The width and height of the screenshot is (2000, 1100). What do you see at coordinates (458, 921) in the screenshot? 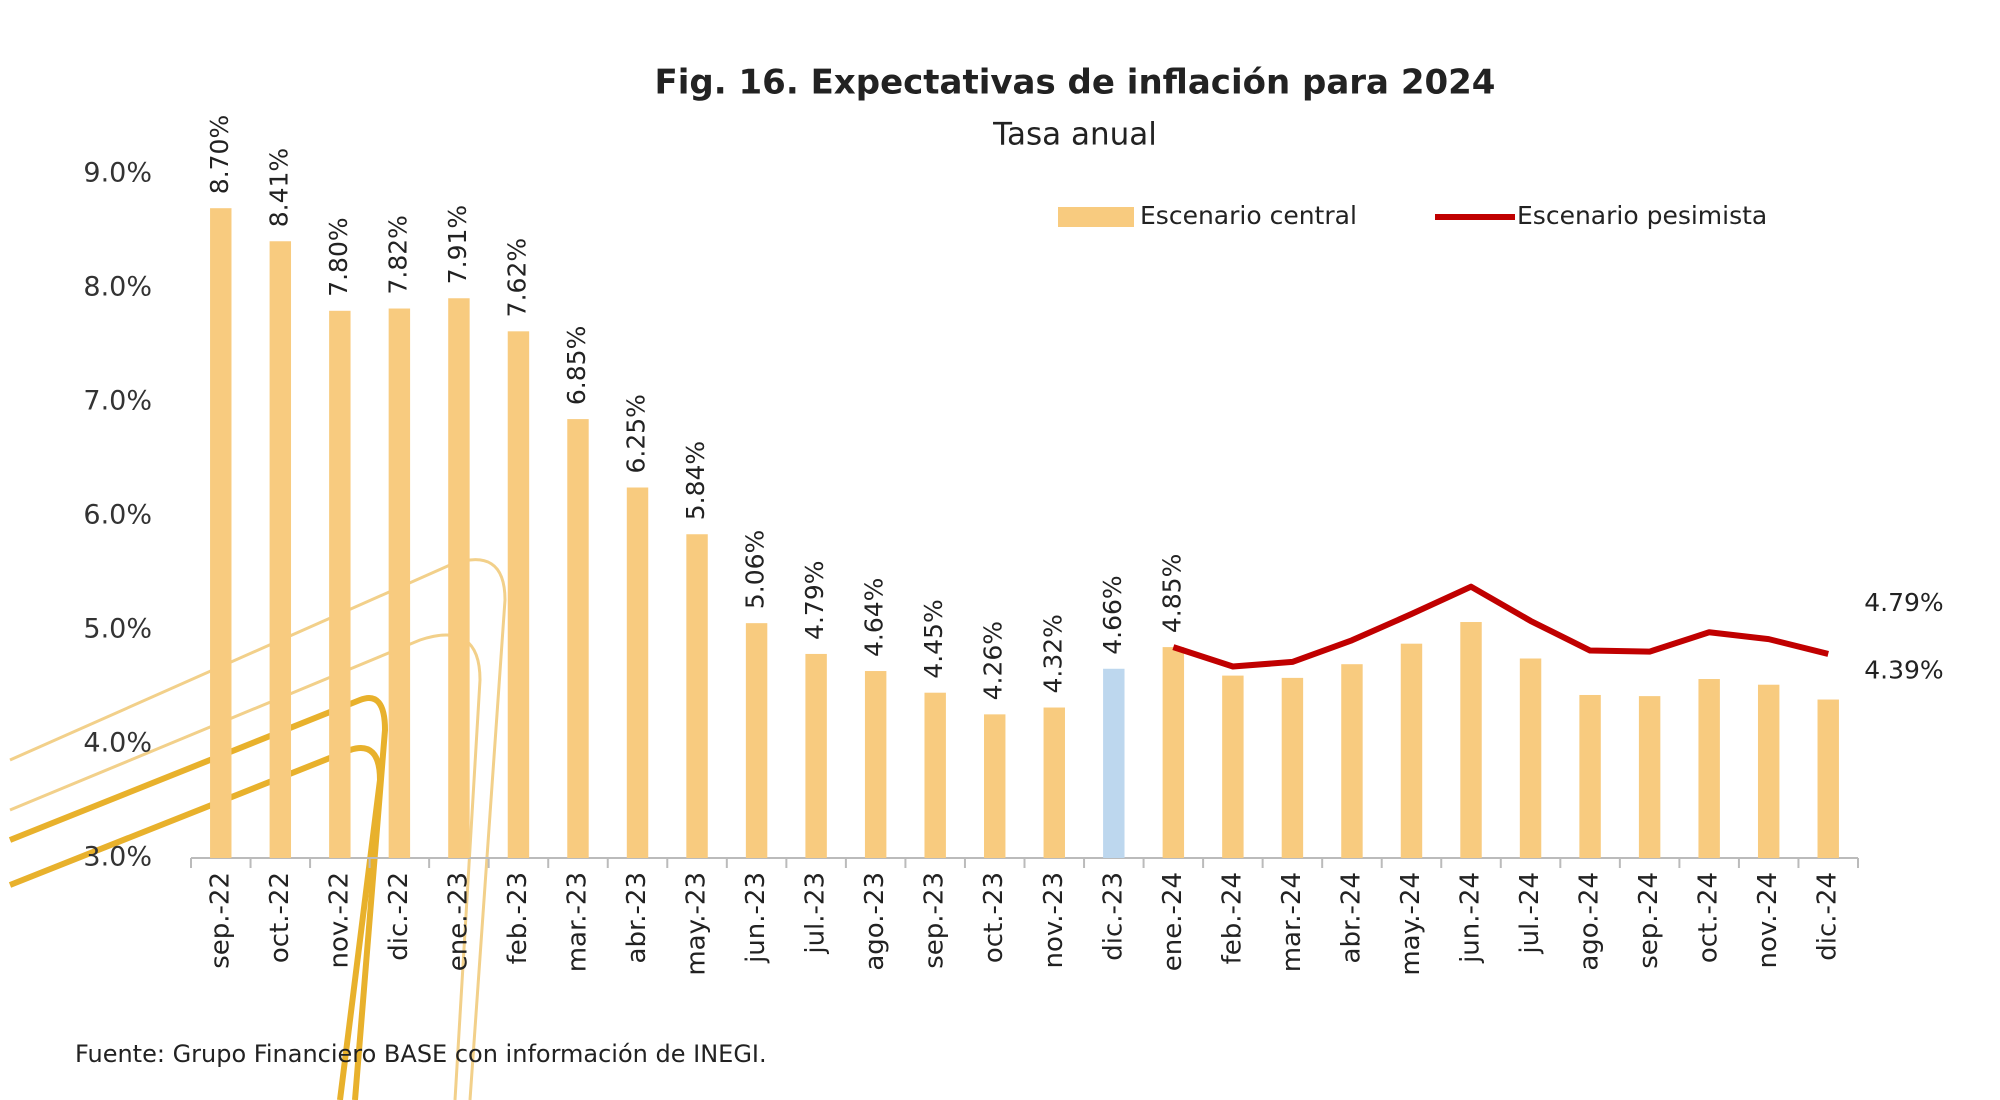
I see `x-tick-label: ene.-23` at bounding box center [458, 921].